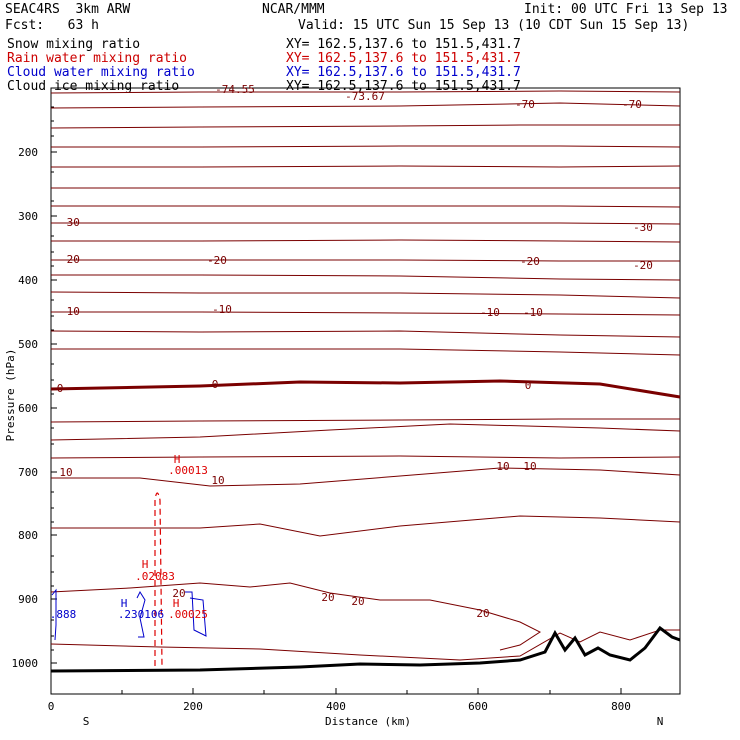 The image size is (740, 740). I want to click on legend-snow-label: Snow mixing ratio, so click(74, 44).